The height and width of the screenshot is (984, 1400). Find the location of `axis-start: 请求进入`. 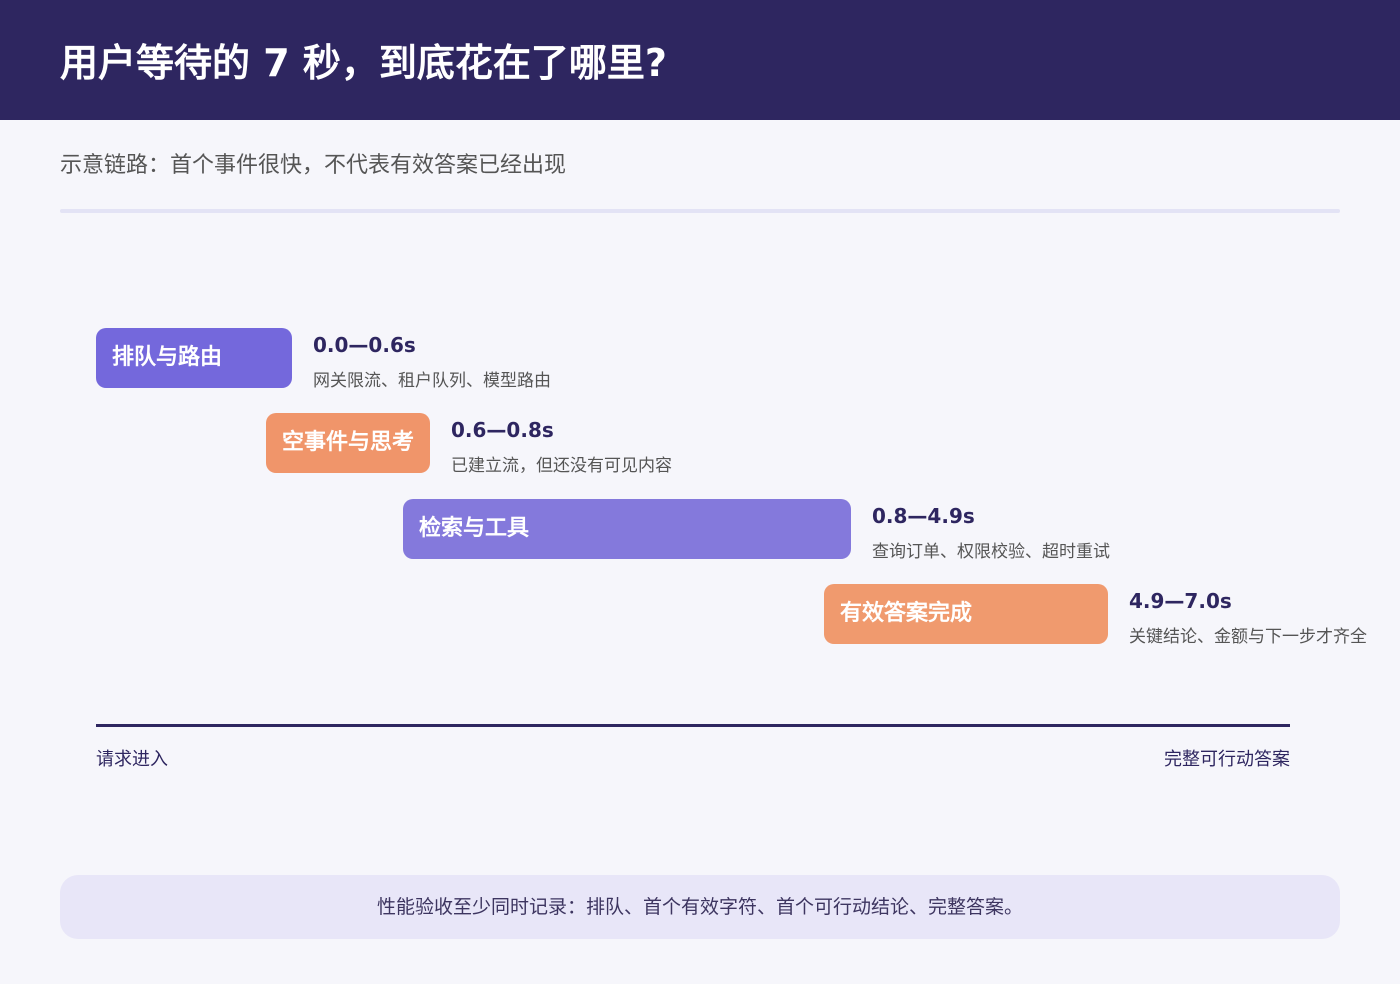

axis-start: 请求进入 is located at coordinates (132, 759).